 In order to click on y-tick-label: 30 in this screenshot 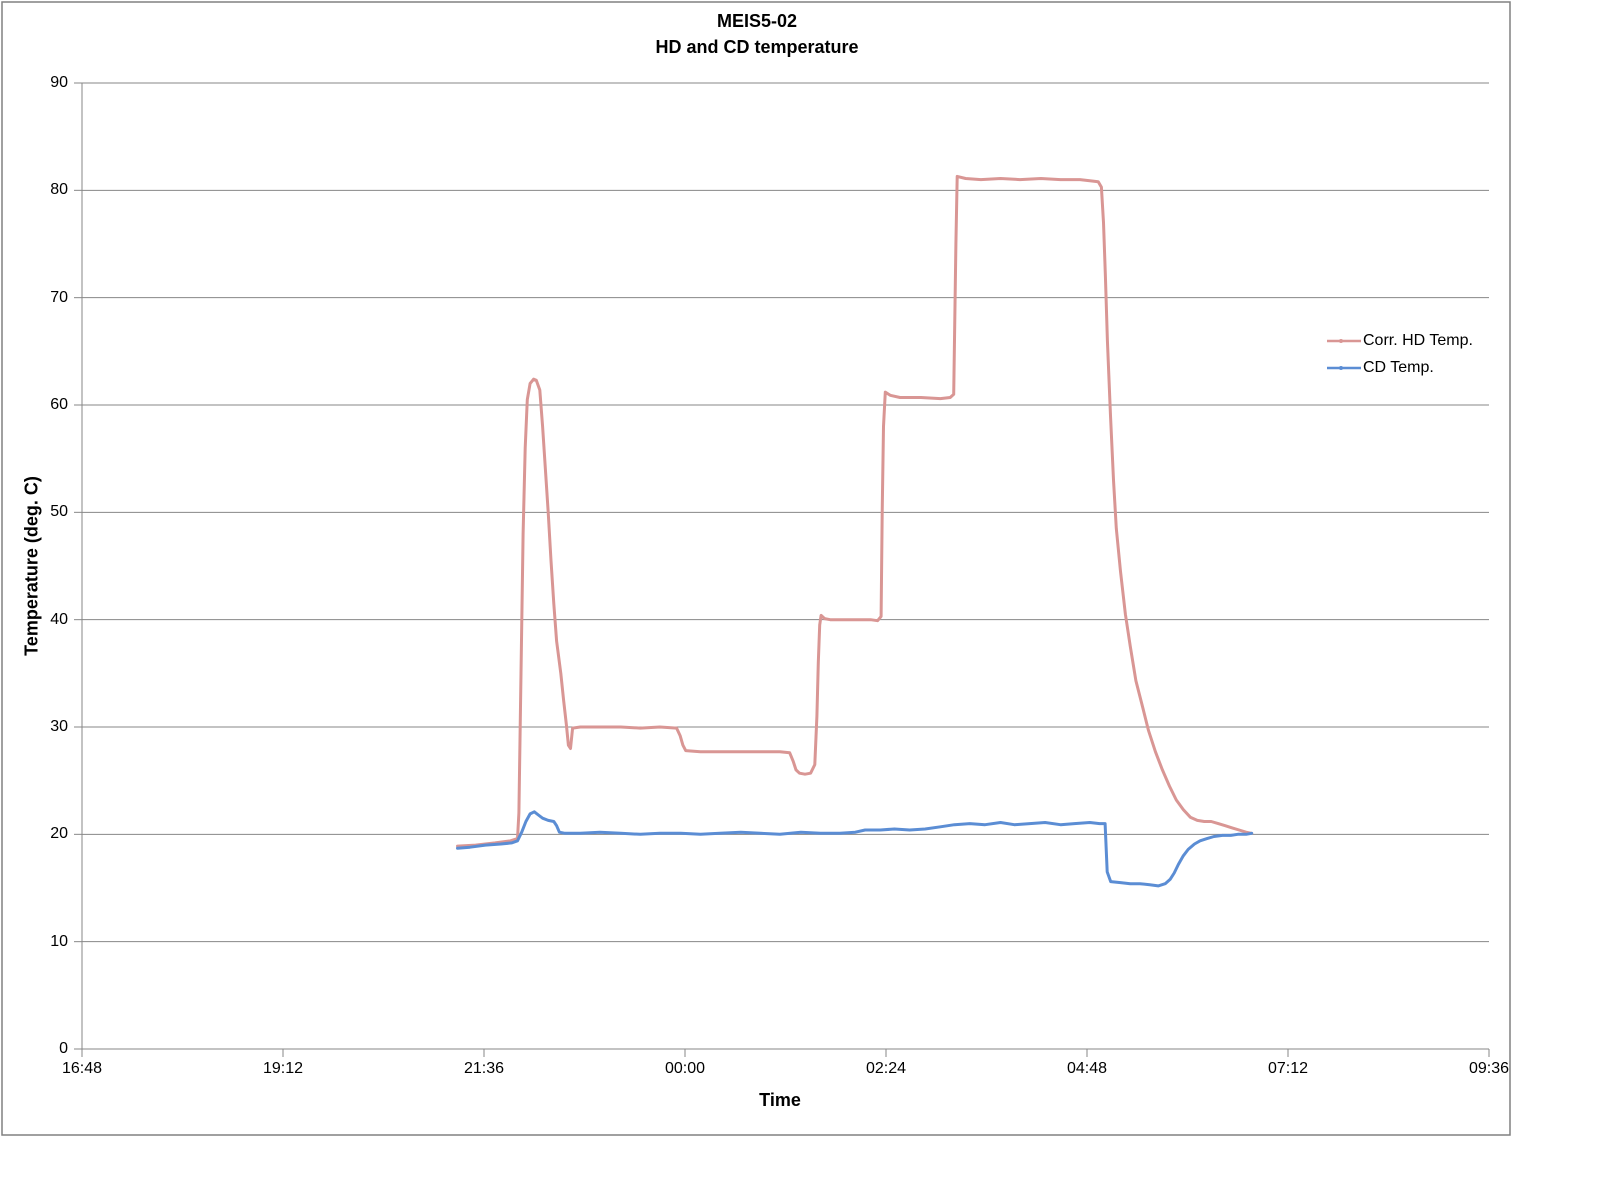, I will do `click(59, 726)`.